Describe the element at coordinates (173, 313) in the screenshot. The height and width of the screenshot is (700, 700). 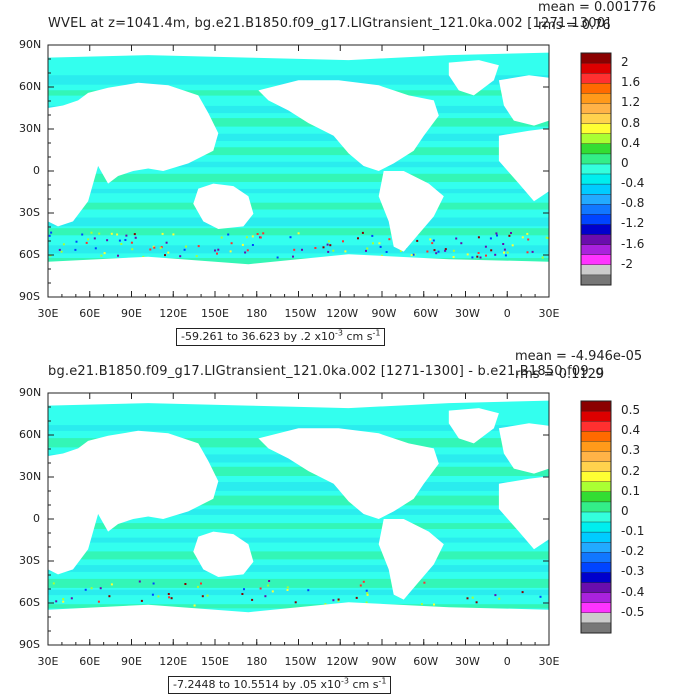
I see `panel1-lon-label: 120E` at that location.